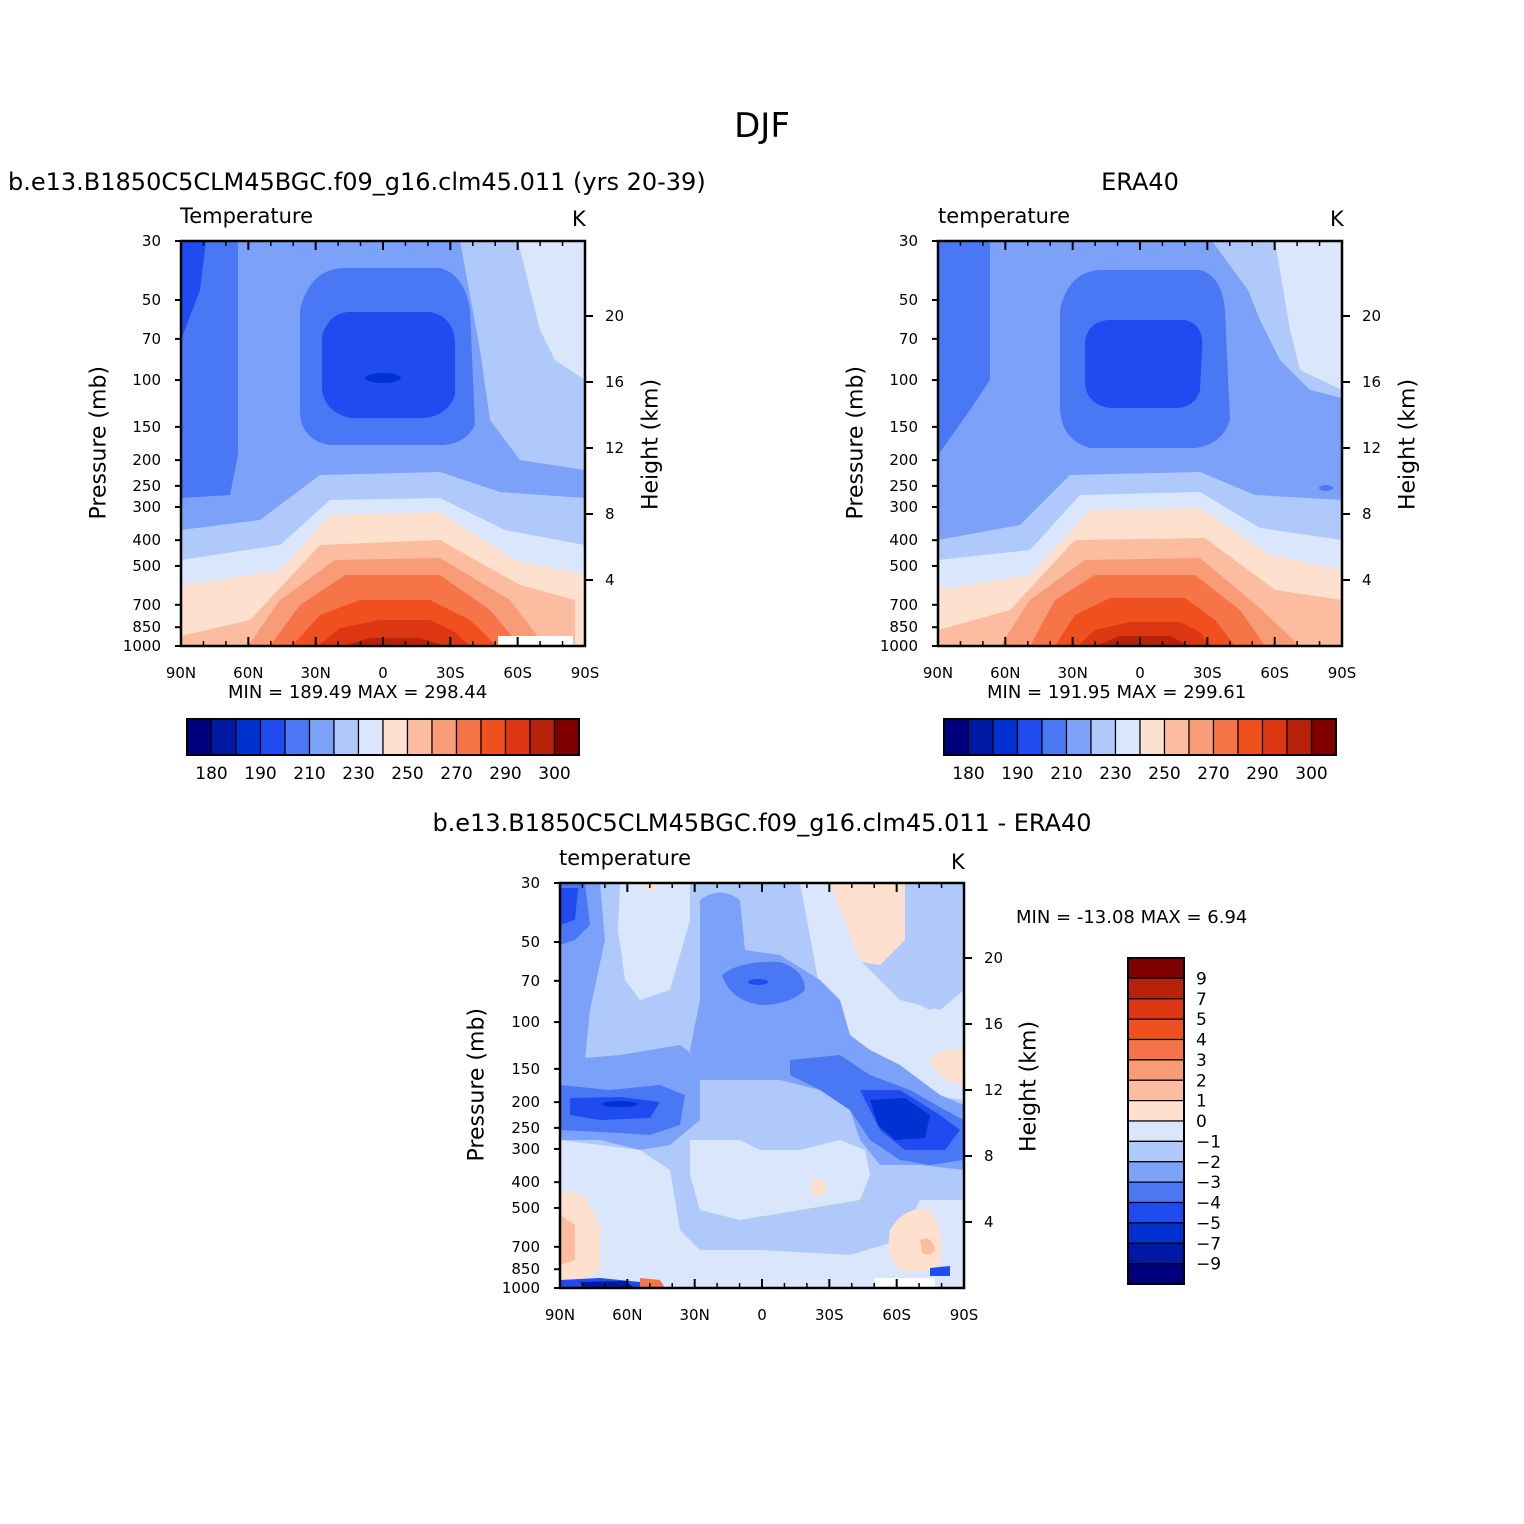 Image resolution: width=1524 pixels, height=1524 pixels. I want to click on diff-contour-field, so click(762, 1085).